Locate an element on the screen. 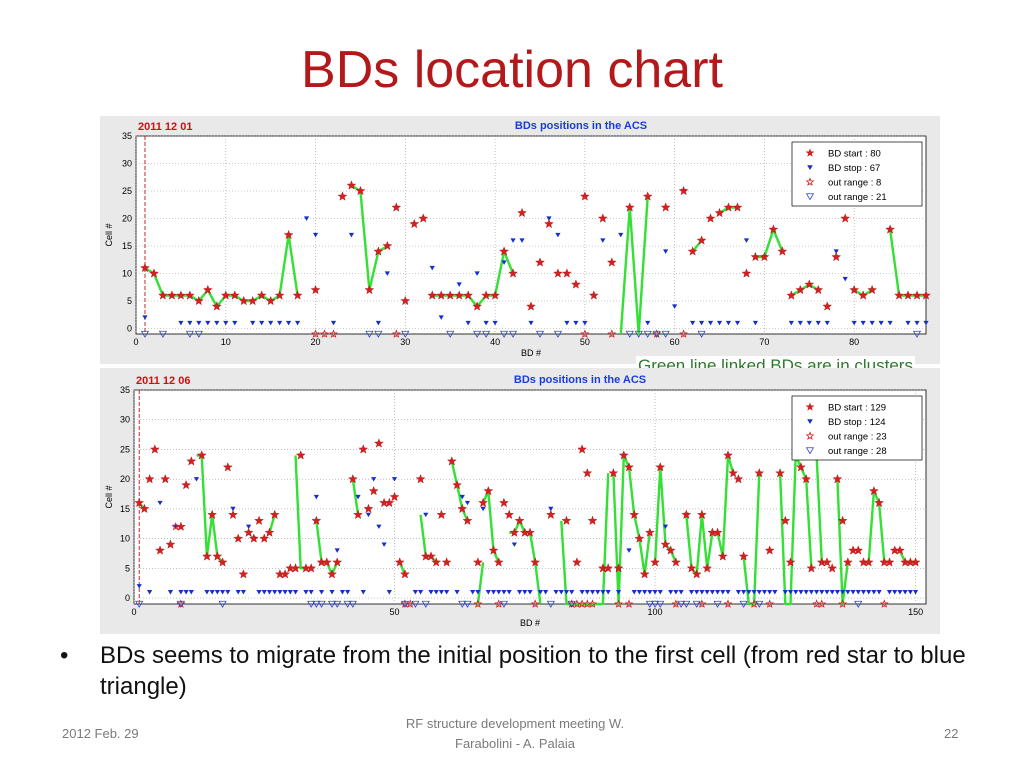 The height and width of the screenshot is (768, 1024). y-tick-label: 35 is located at coordinates (125, 390).